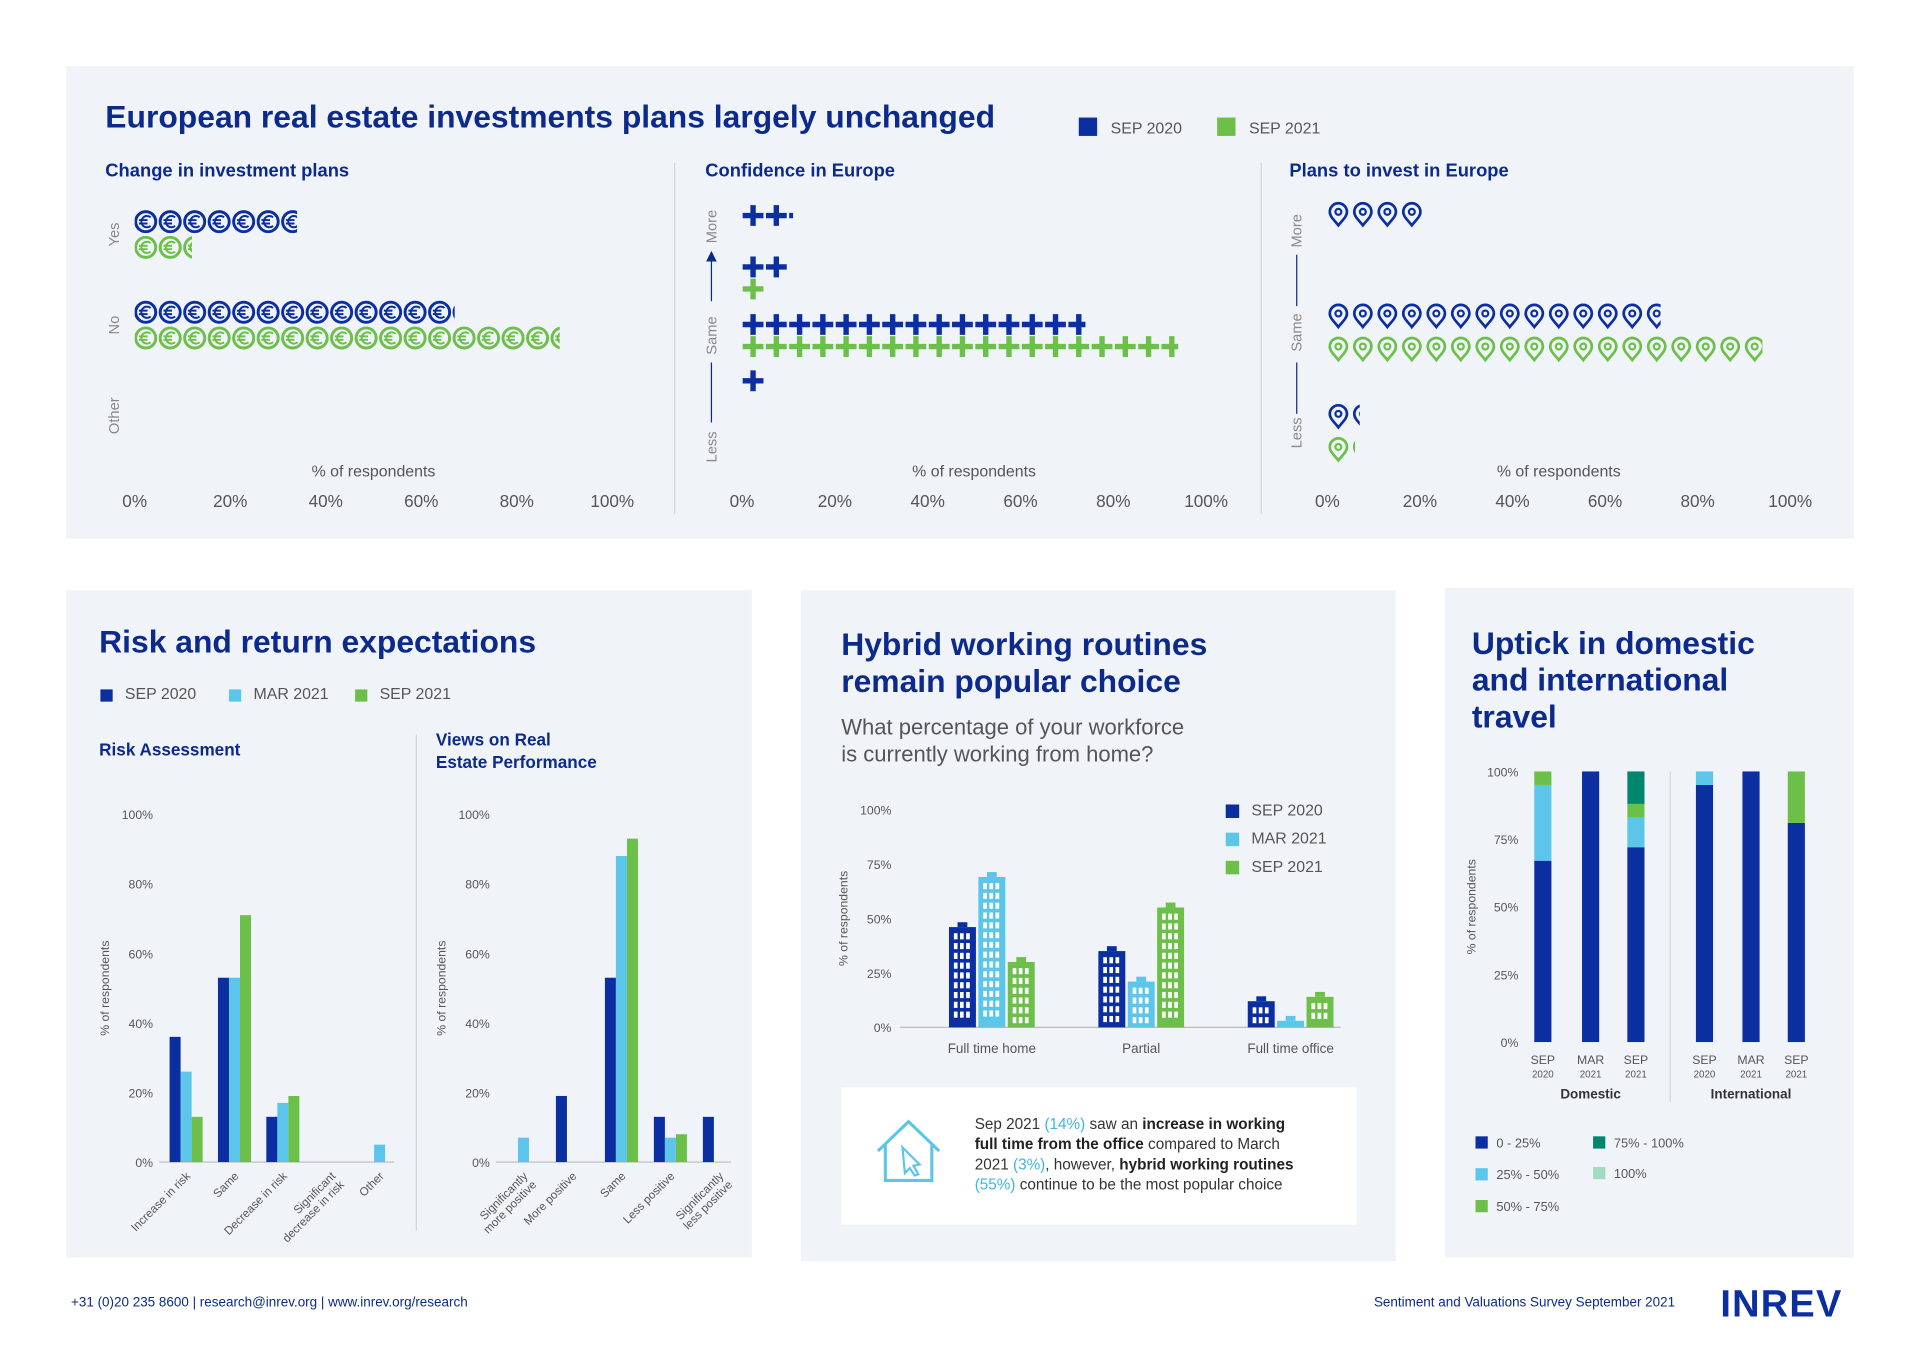  What do you see at coordinates (997, 754) in the screenshot?
I see `chart-subtitle-line: is currently working from home?` at bounding box center [997, 754].